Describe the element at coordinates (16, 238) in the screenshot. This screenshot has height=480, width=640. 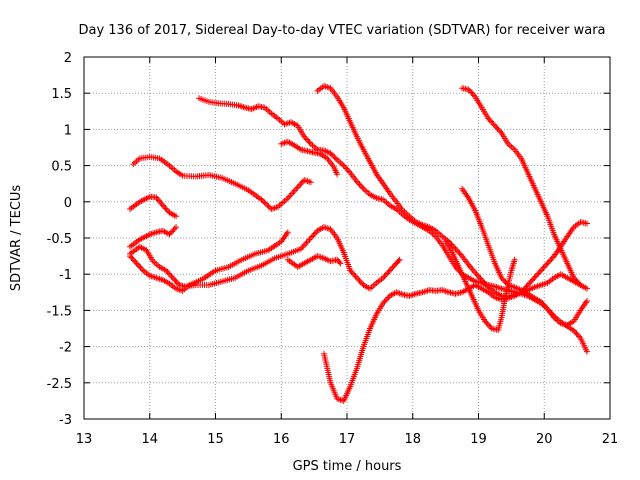
I see `y-axis-label: SDTVAR / TECUs` at that location.